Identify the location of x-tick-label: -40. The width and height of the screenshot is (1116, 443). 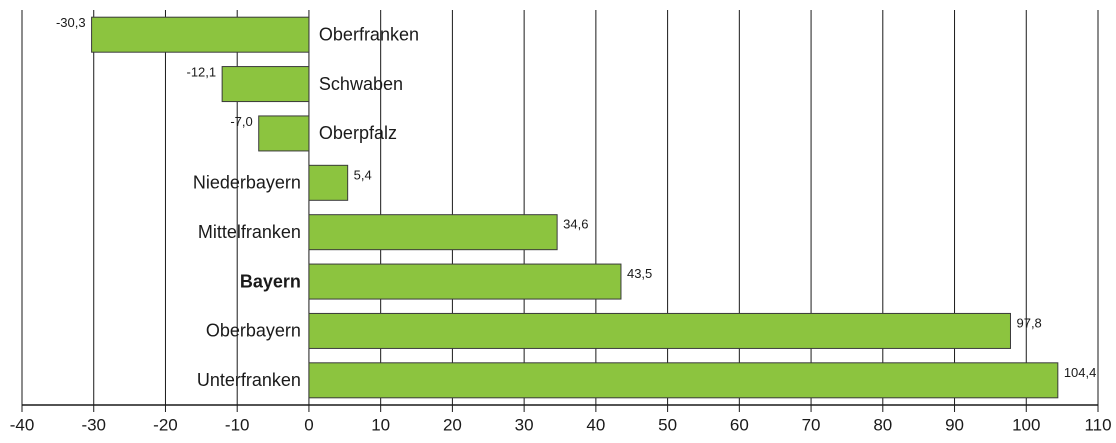
(22, 424).